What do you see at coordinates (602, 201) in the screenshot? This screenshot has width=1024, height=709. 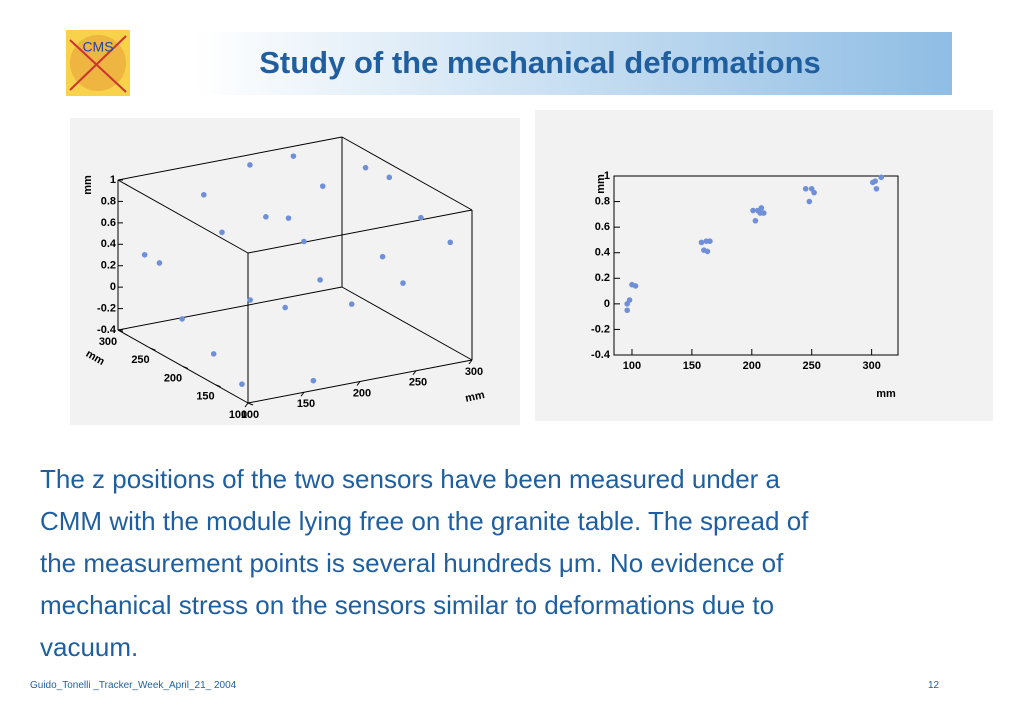 I see `y-tick-label: 0.8` at bounding box center [602, 201].